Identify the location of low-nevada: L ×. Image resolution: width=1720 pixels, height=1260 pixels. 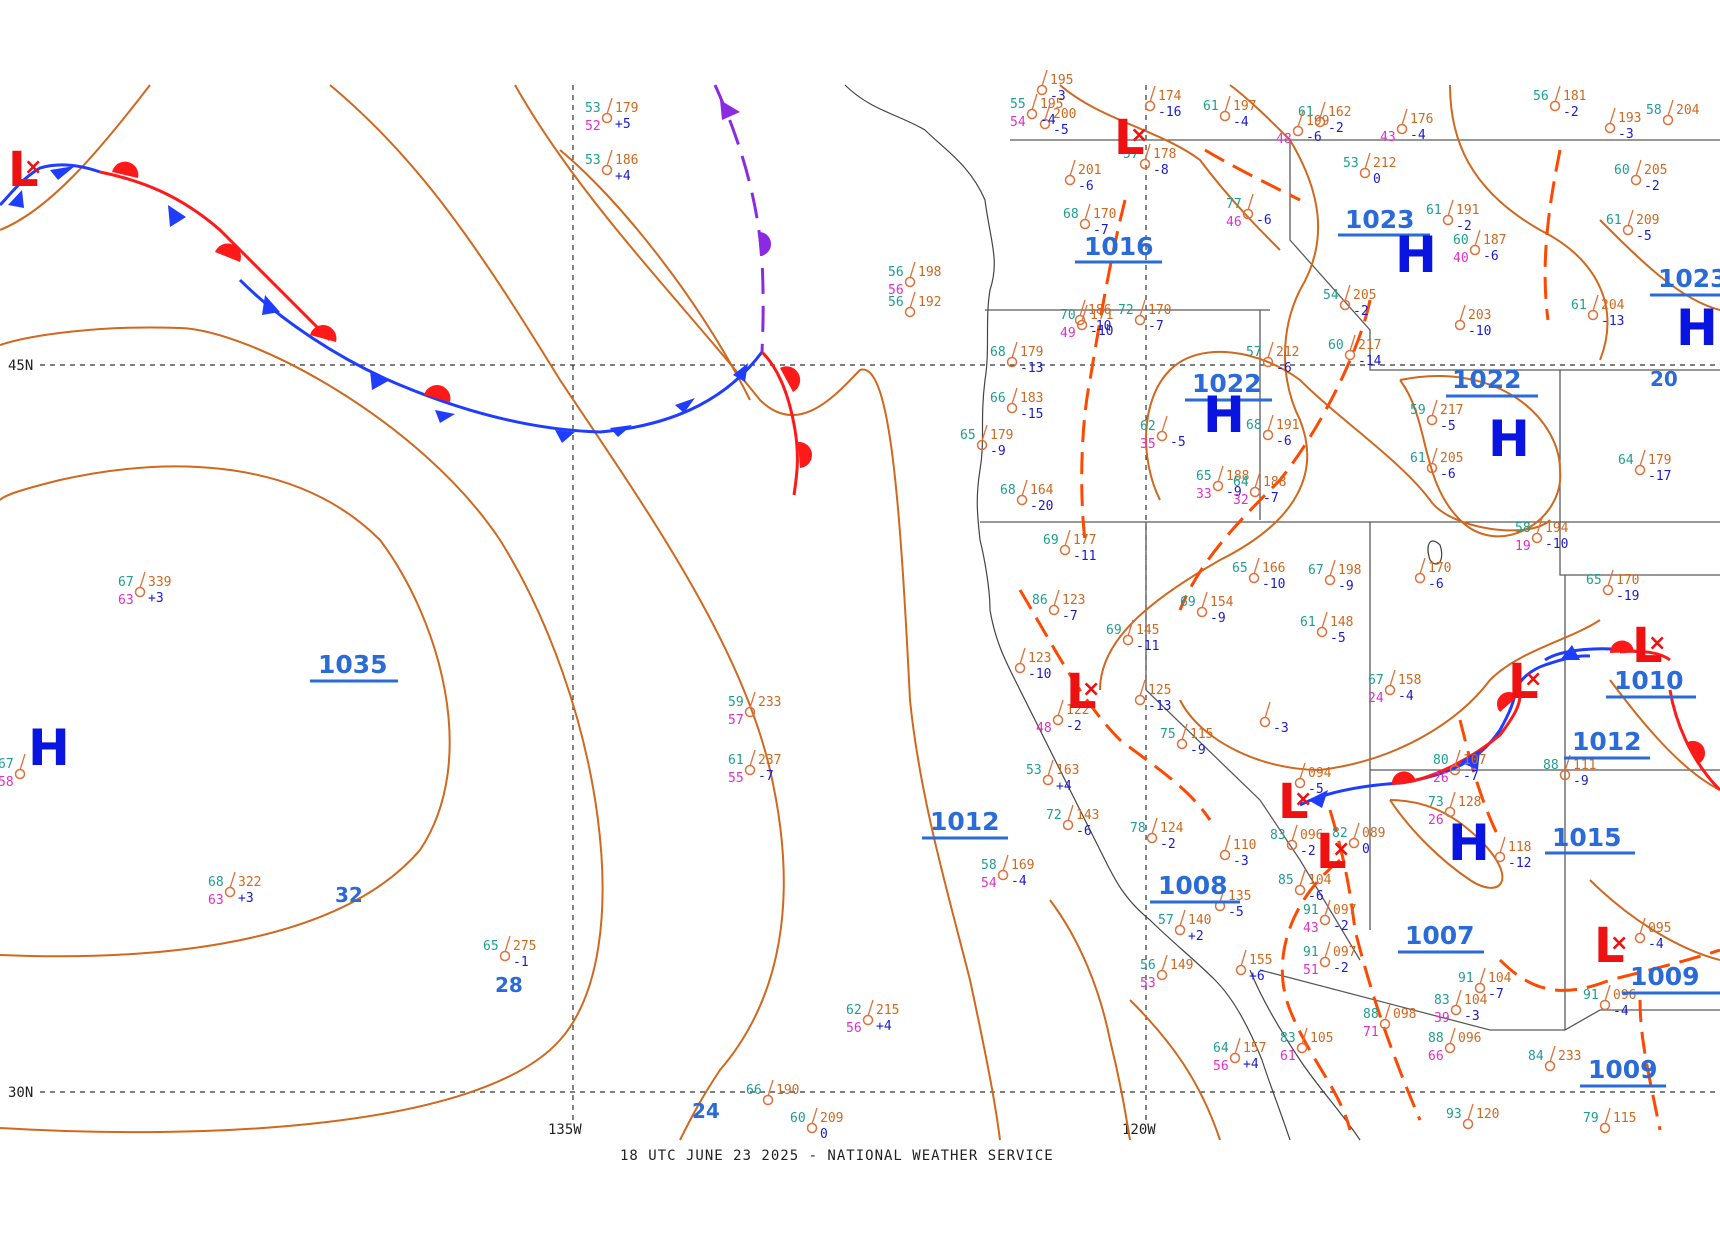
(1083, 692).